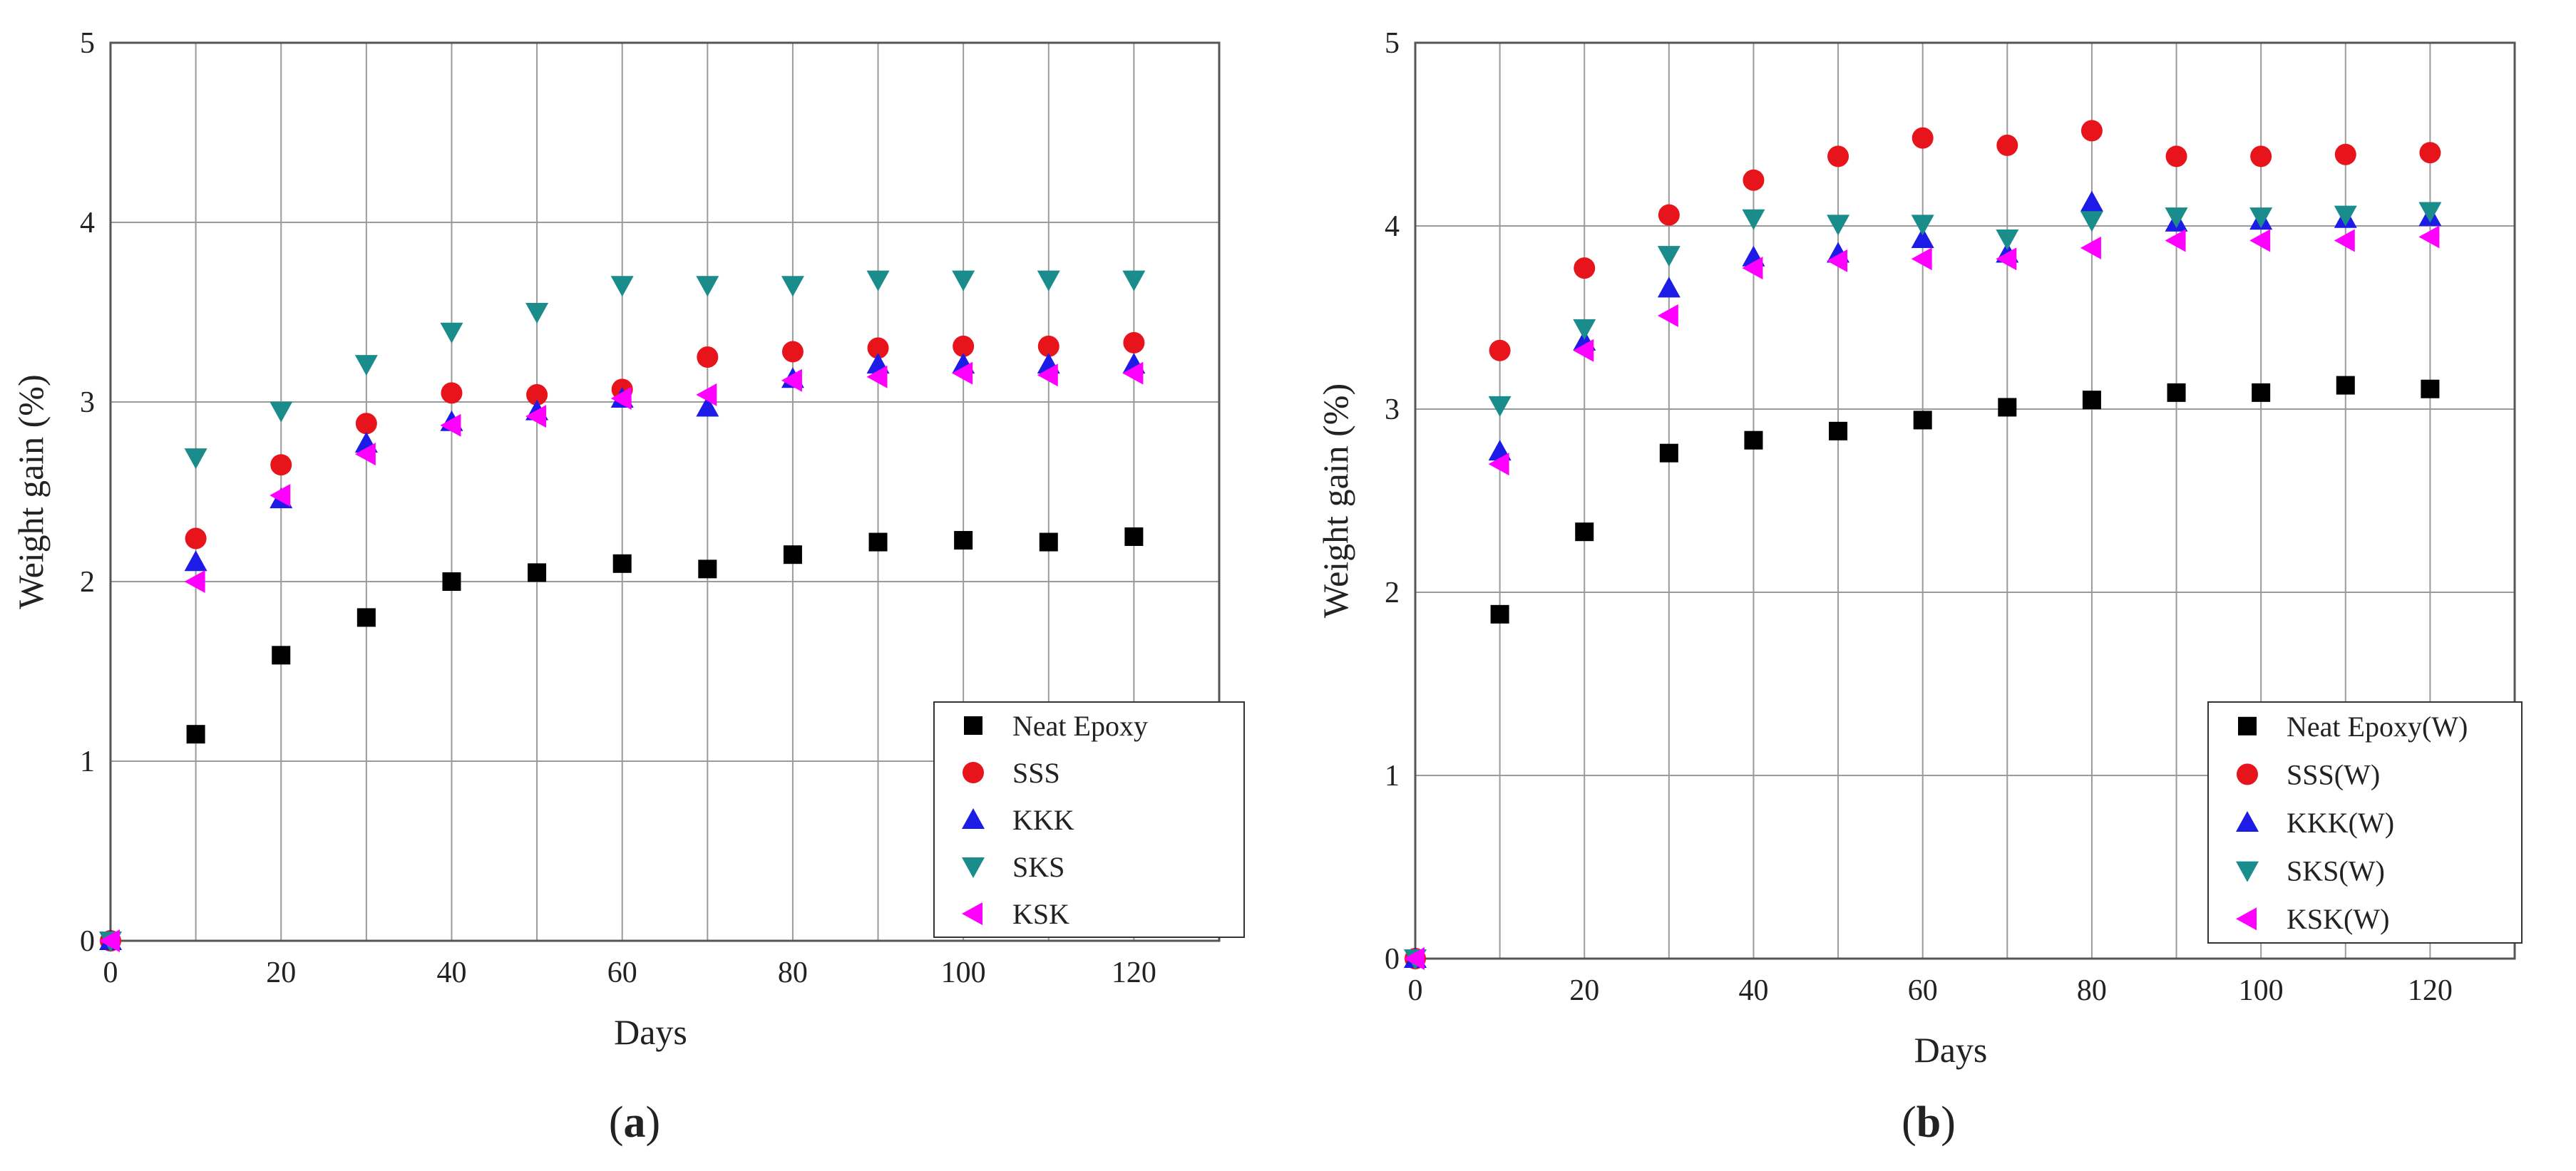 The image size is (2576, 1171). I want to click on x-tick-label: 20, so click(281, 972).